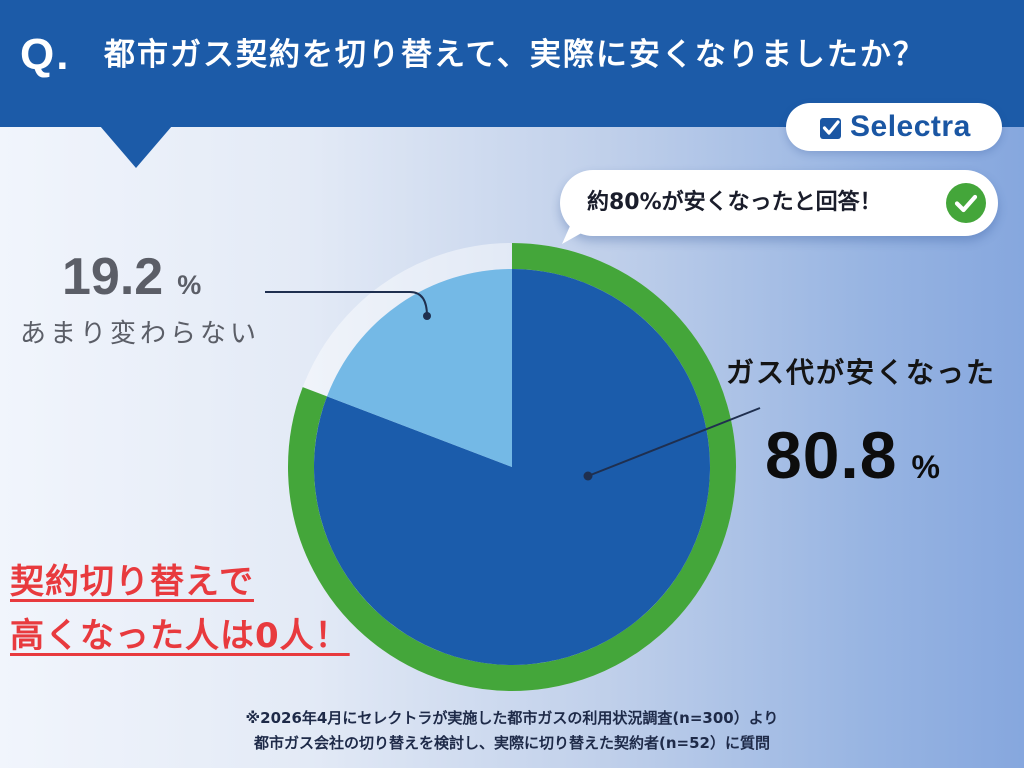 Image resolution: width=1024 pixels, height=768 pixels. Describe the element at coordinates (831, 455) in the screenshot. I see `value-cheaper: 80.8` at that location.